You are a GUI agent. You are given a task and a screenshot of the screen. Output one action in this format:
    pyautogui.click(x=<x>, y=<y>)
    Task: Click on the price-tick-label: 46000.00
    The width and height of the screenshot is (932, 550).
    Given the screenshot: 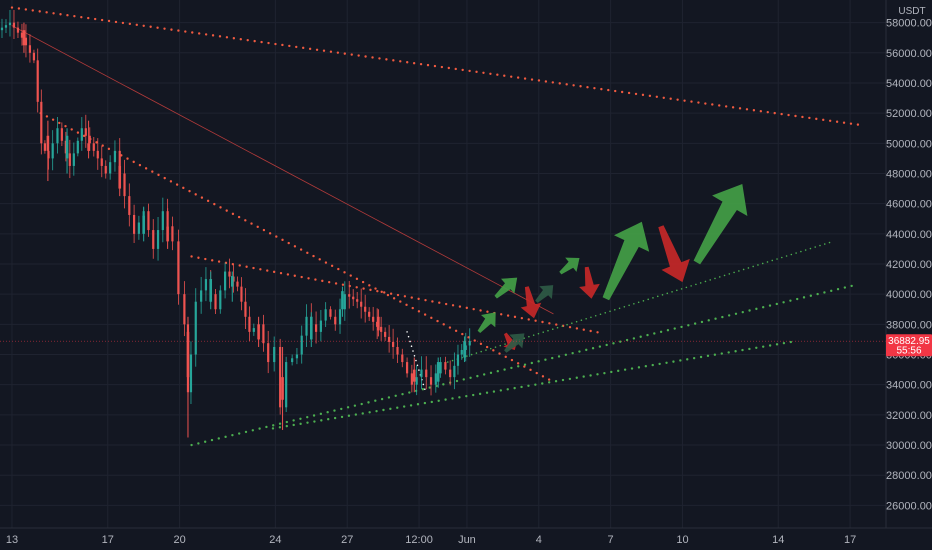 What is the action you would take?
    pyautogui.click(x=909, y=205)
    